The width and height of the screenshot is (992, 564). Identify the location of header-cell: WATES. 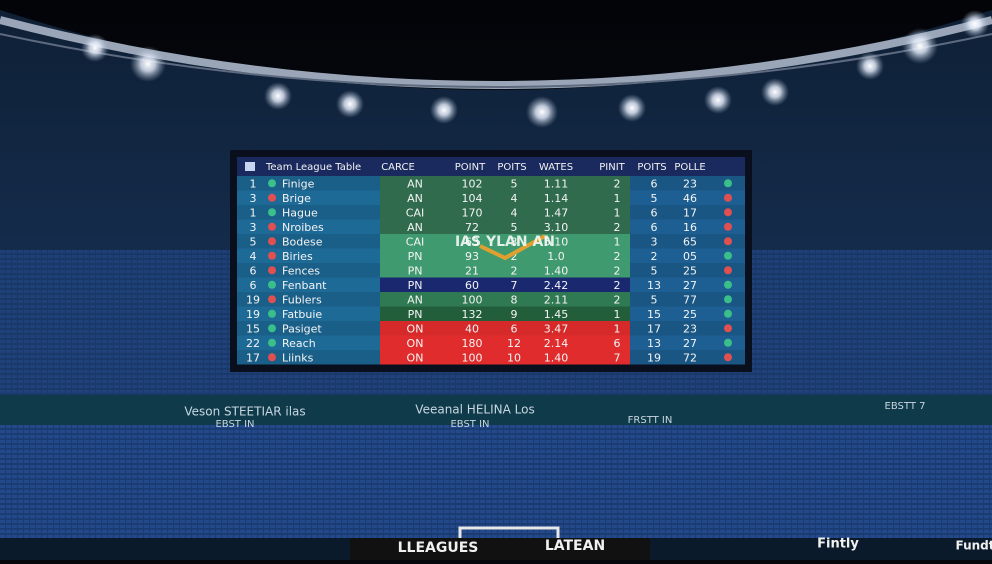
(556, 167).